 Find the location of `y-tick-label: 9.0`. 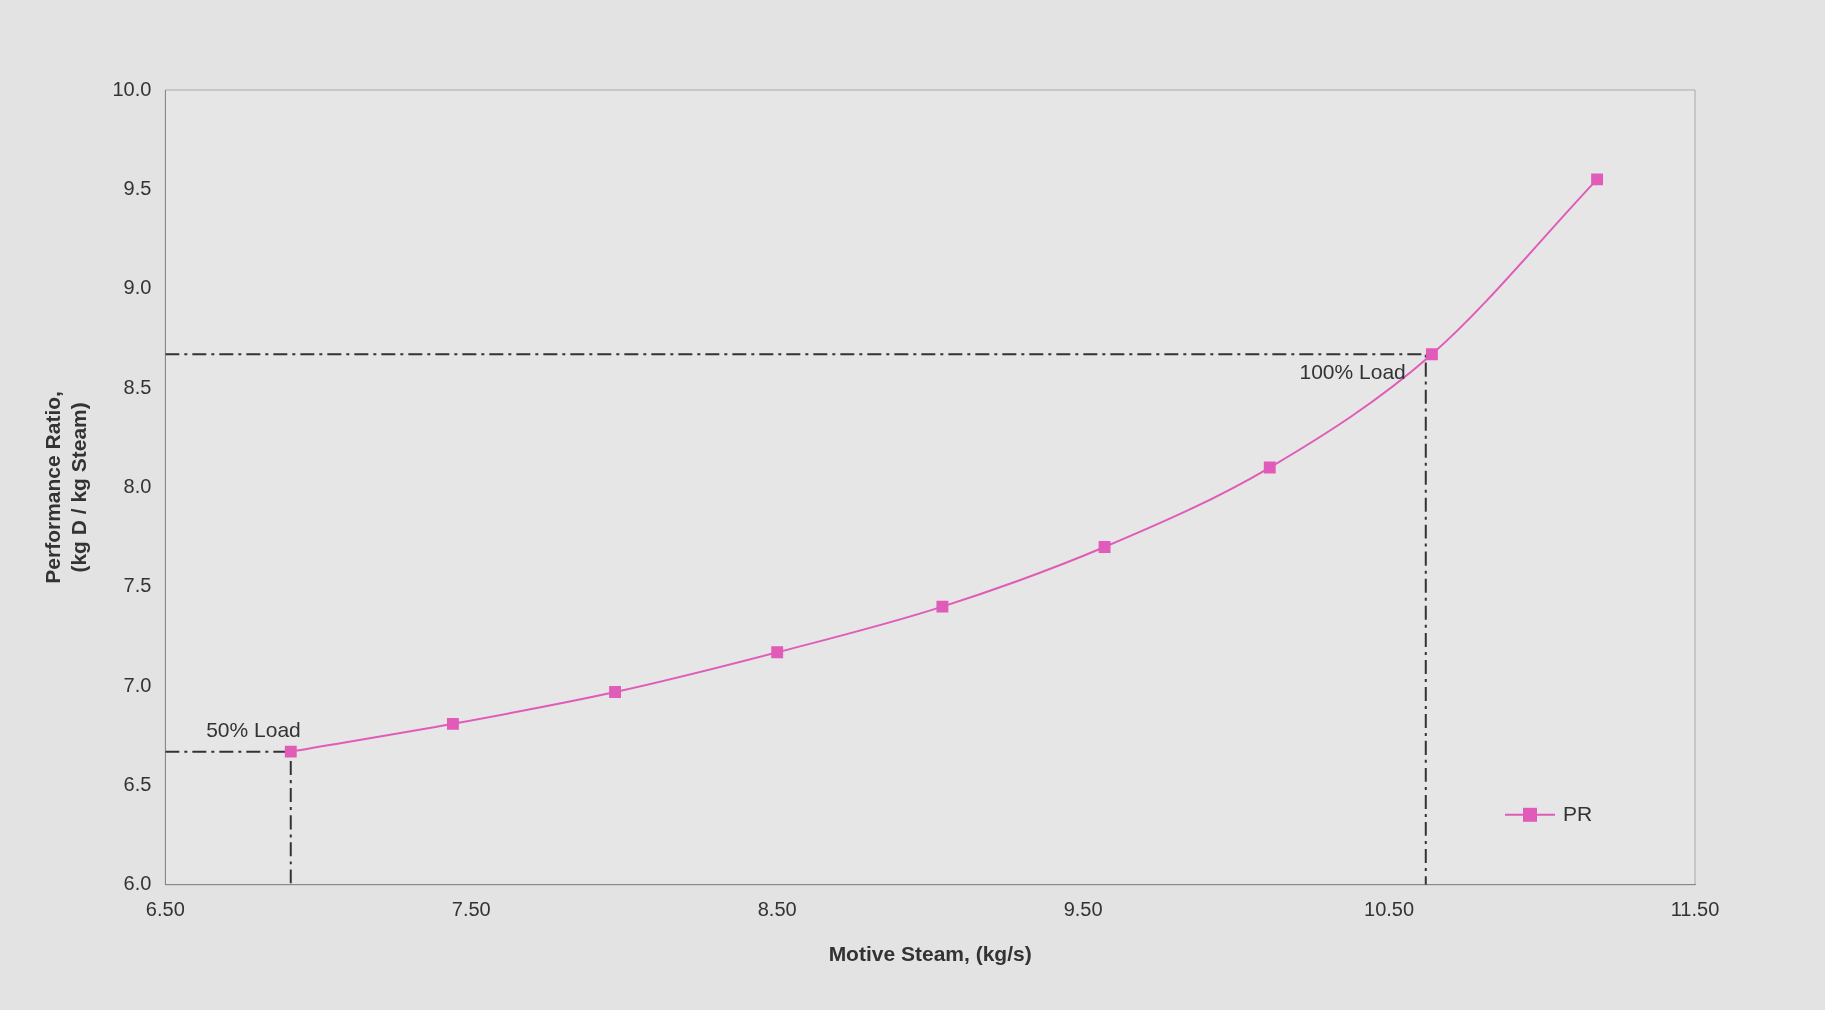

y-tick-label: 9.0 is located at coordinates (137, 287).